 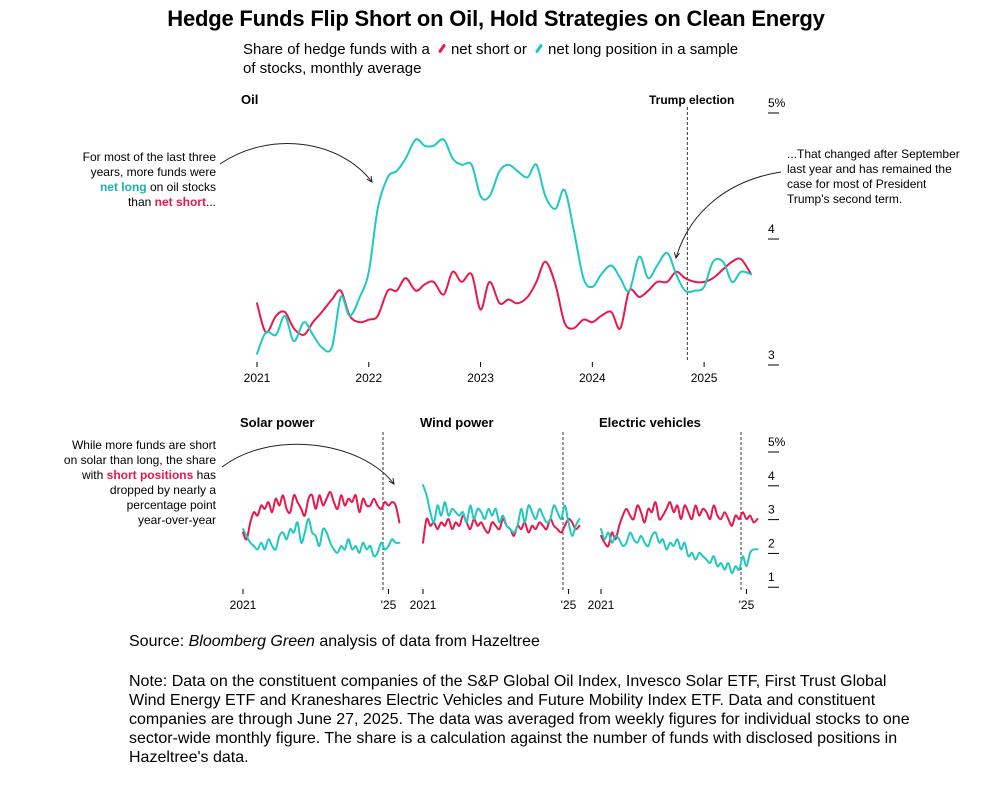 What do you see at coordinates (308, 464) in the screenshot?
I see `solar-arrow` at bounding box center [308, 464].